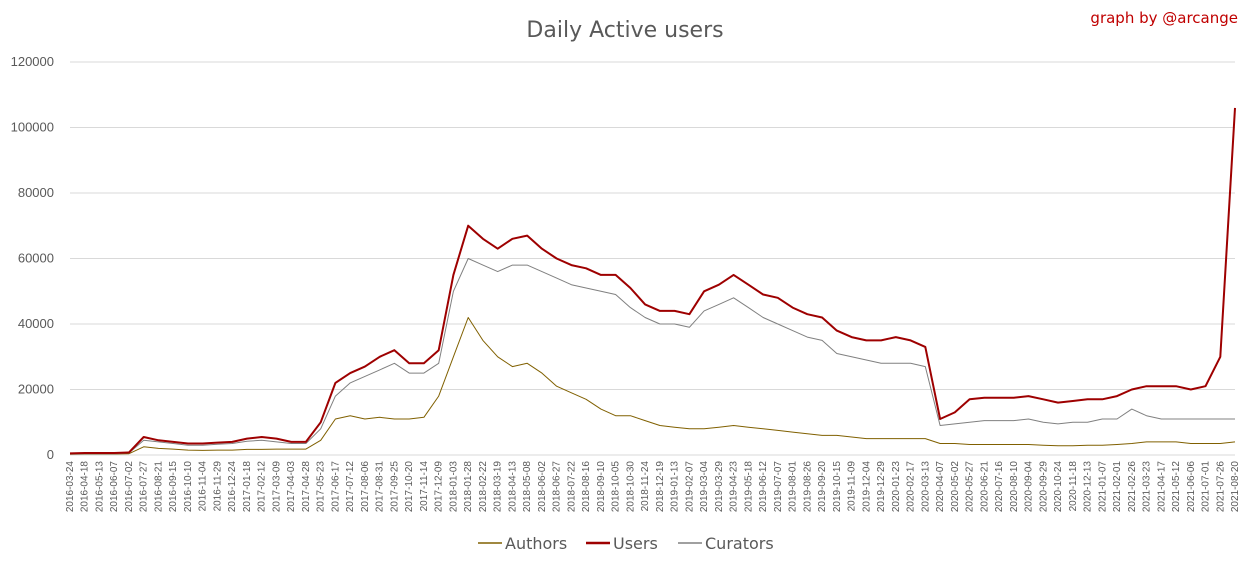  What do you see at coordinates (689, 487) in the screenshot?
I see `x-tick-label: 2019-02-07` at bounding box center [689, 487].